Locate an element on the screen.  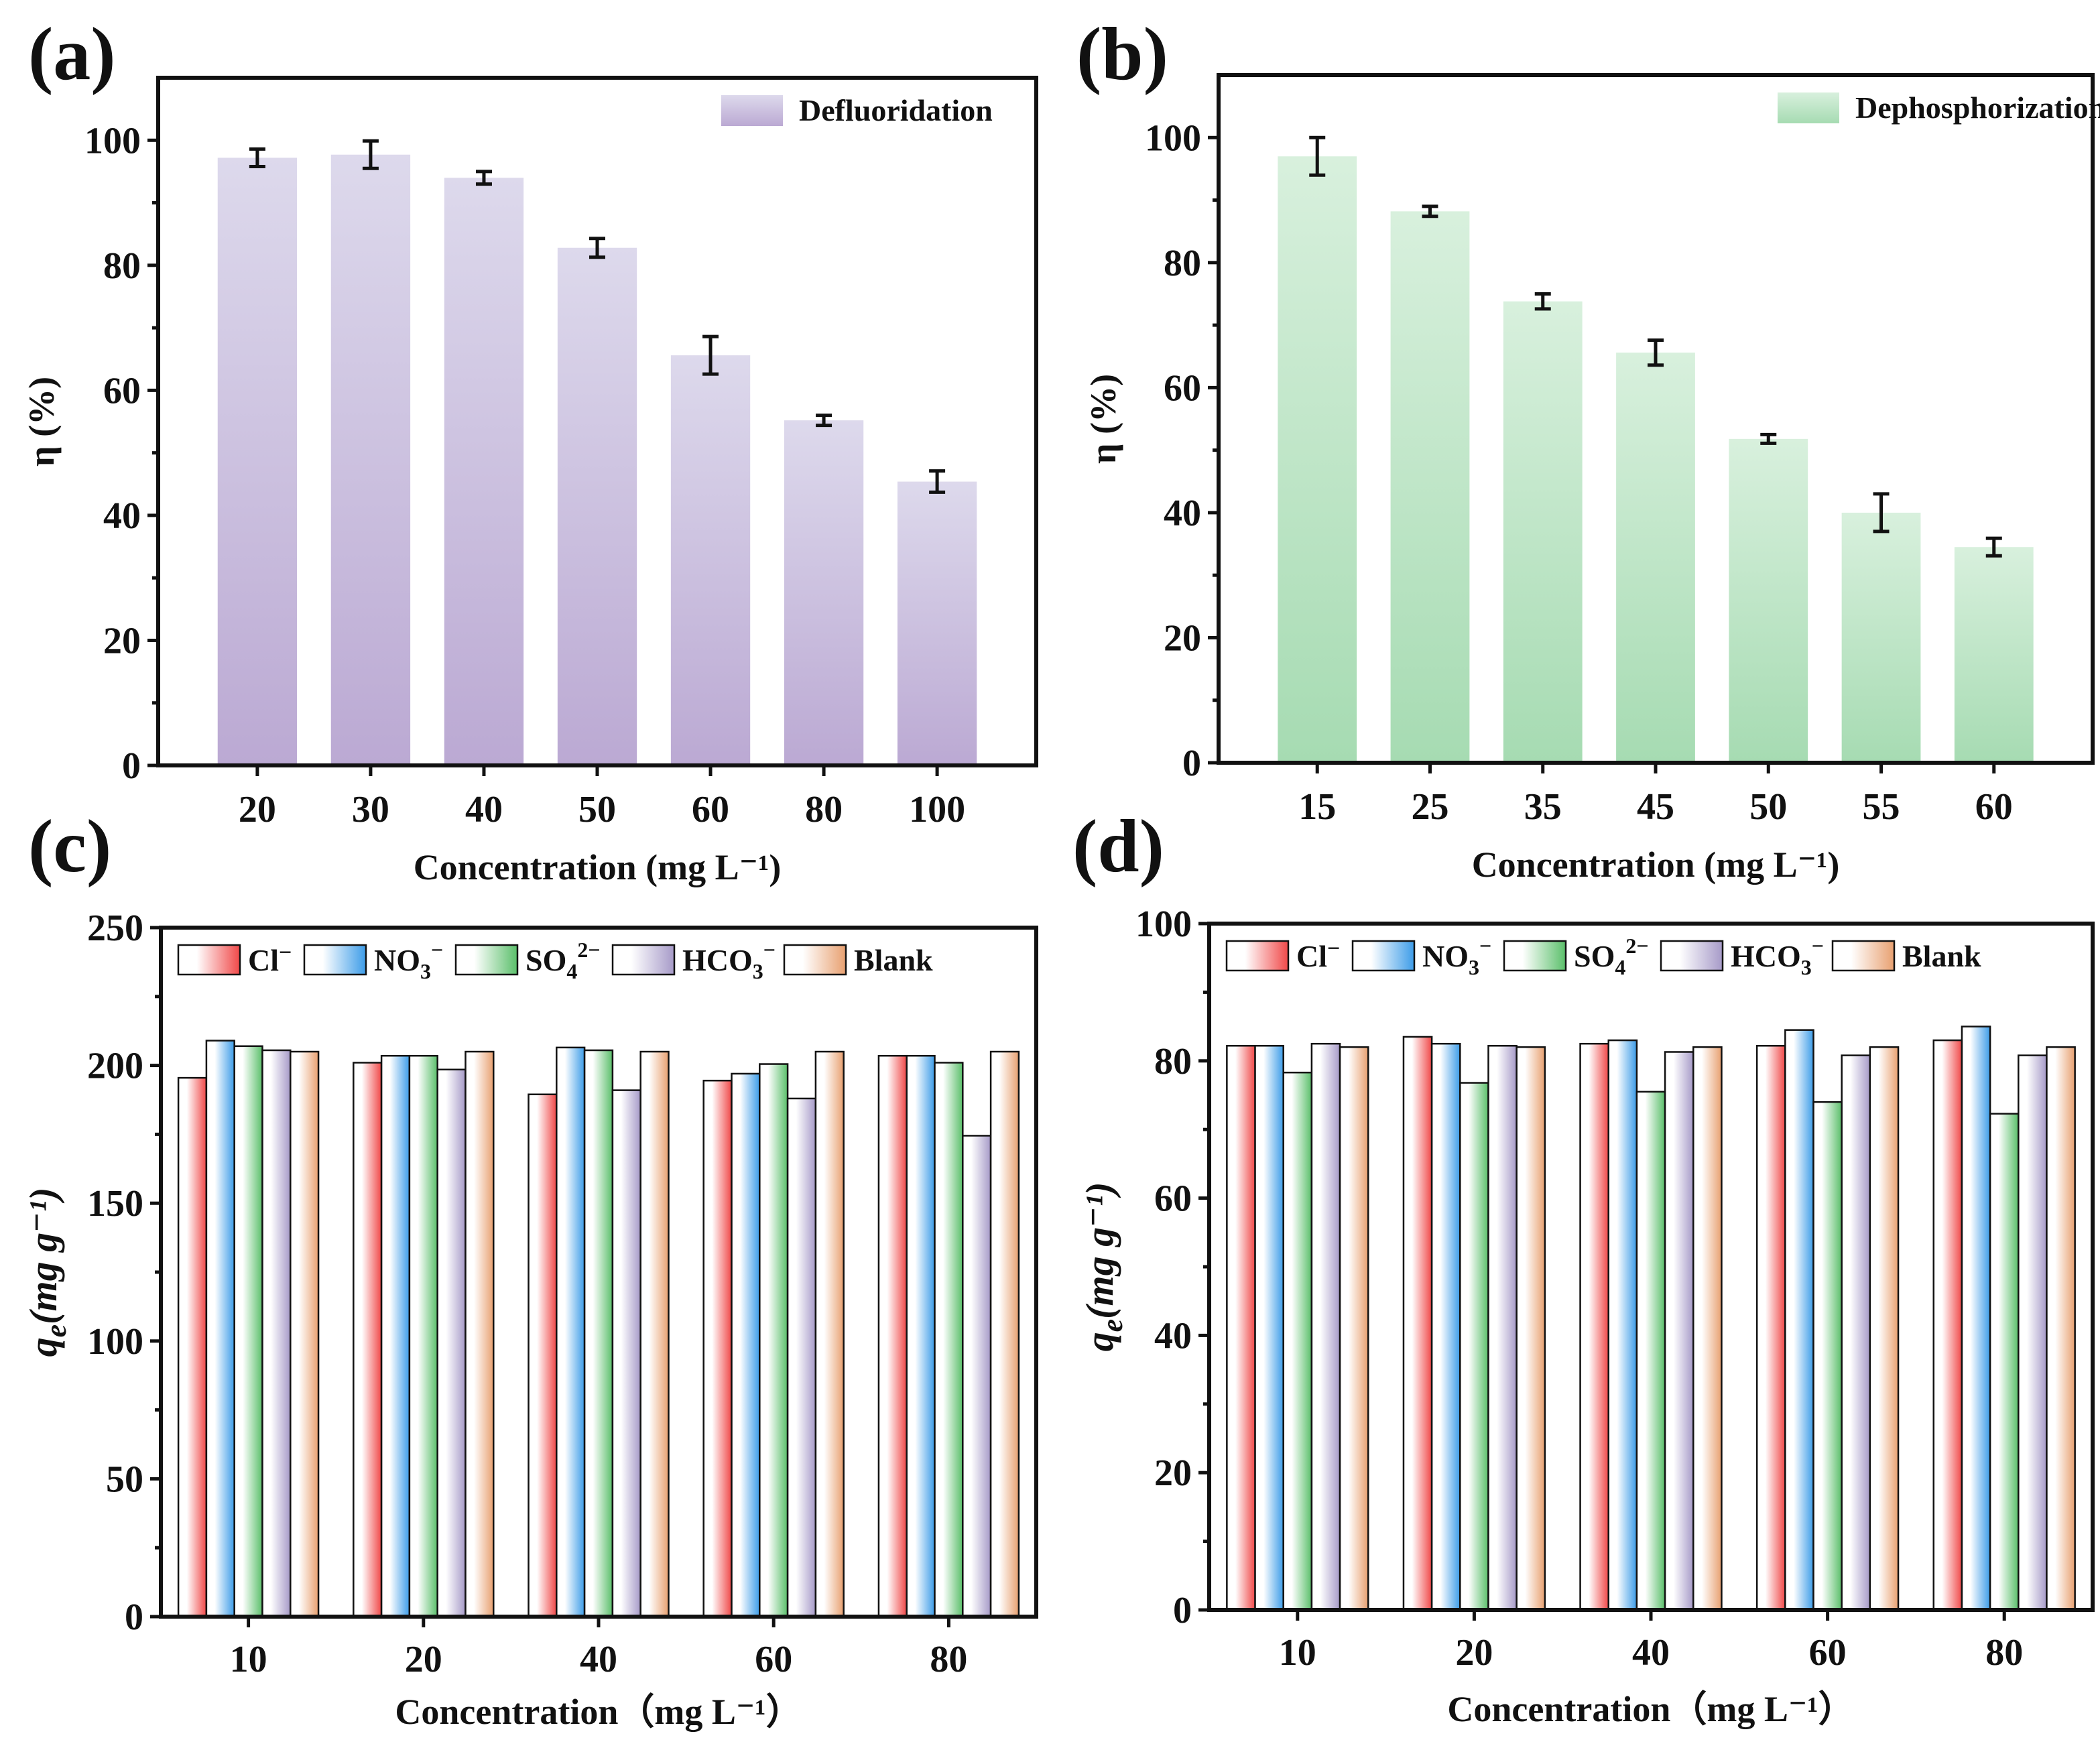
y-tick-label: 150 is located at coordinates (115, 1204).